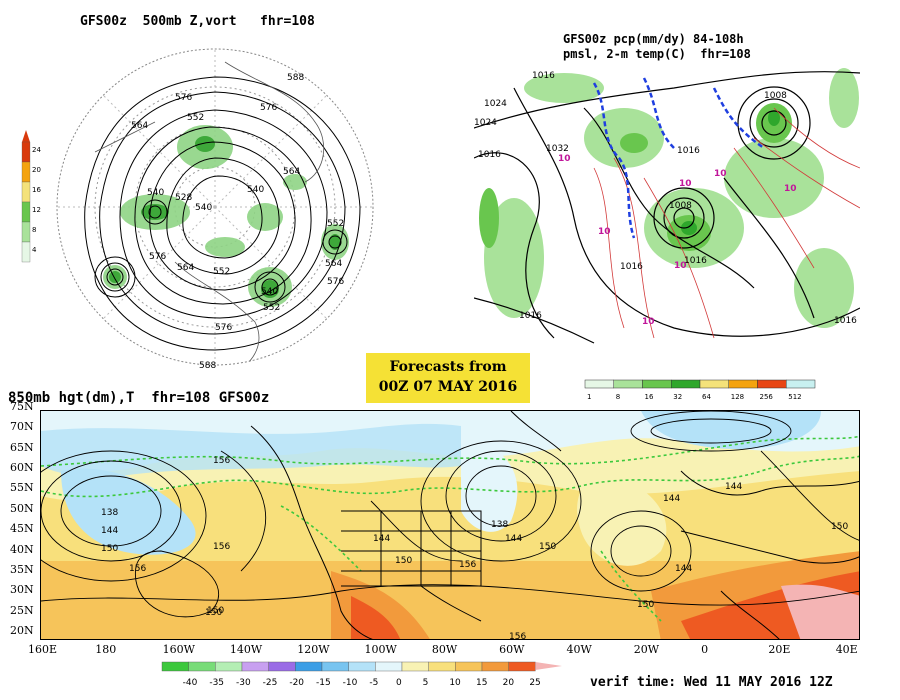 Image resolution: width=900 pixels, height=700 pixels. Describe the element at coordinates (296, 683) in the screenshot. I see `colorbar-tick: -20` at that location.